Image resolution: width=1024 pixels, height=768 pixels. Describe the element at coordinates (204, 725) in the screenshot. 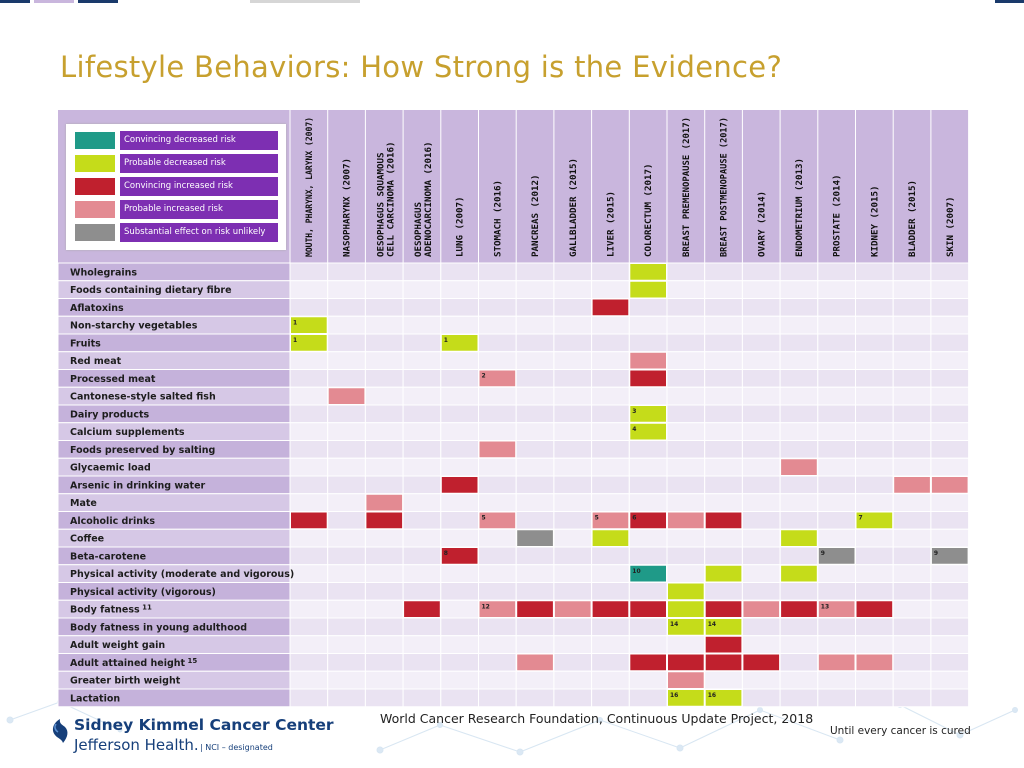

I see `logo-line1: Sidney Kimmel Cancer Center` at that location.